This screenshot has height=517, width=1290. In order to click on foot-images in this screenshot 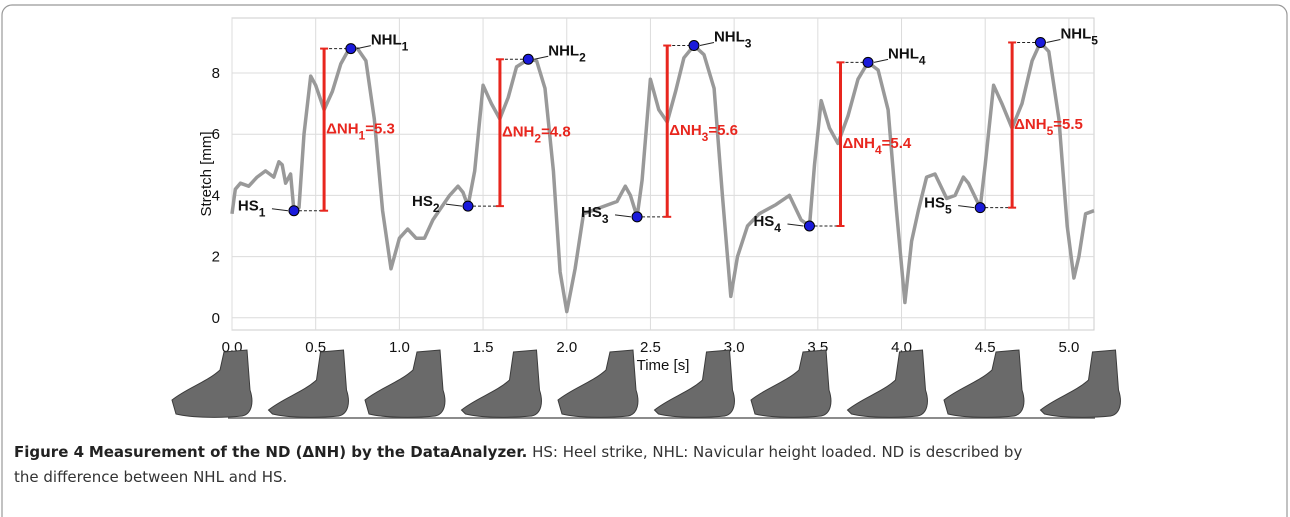, I will do `click(646, 384)`.